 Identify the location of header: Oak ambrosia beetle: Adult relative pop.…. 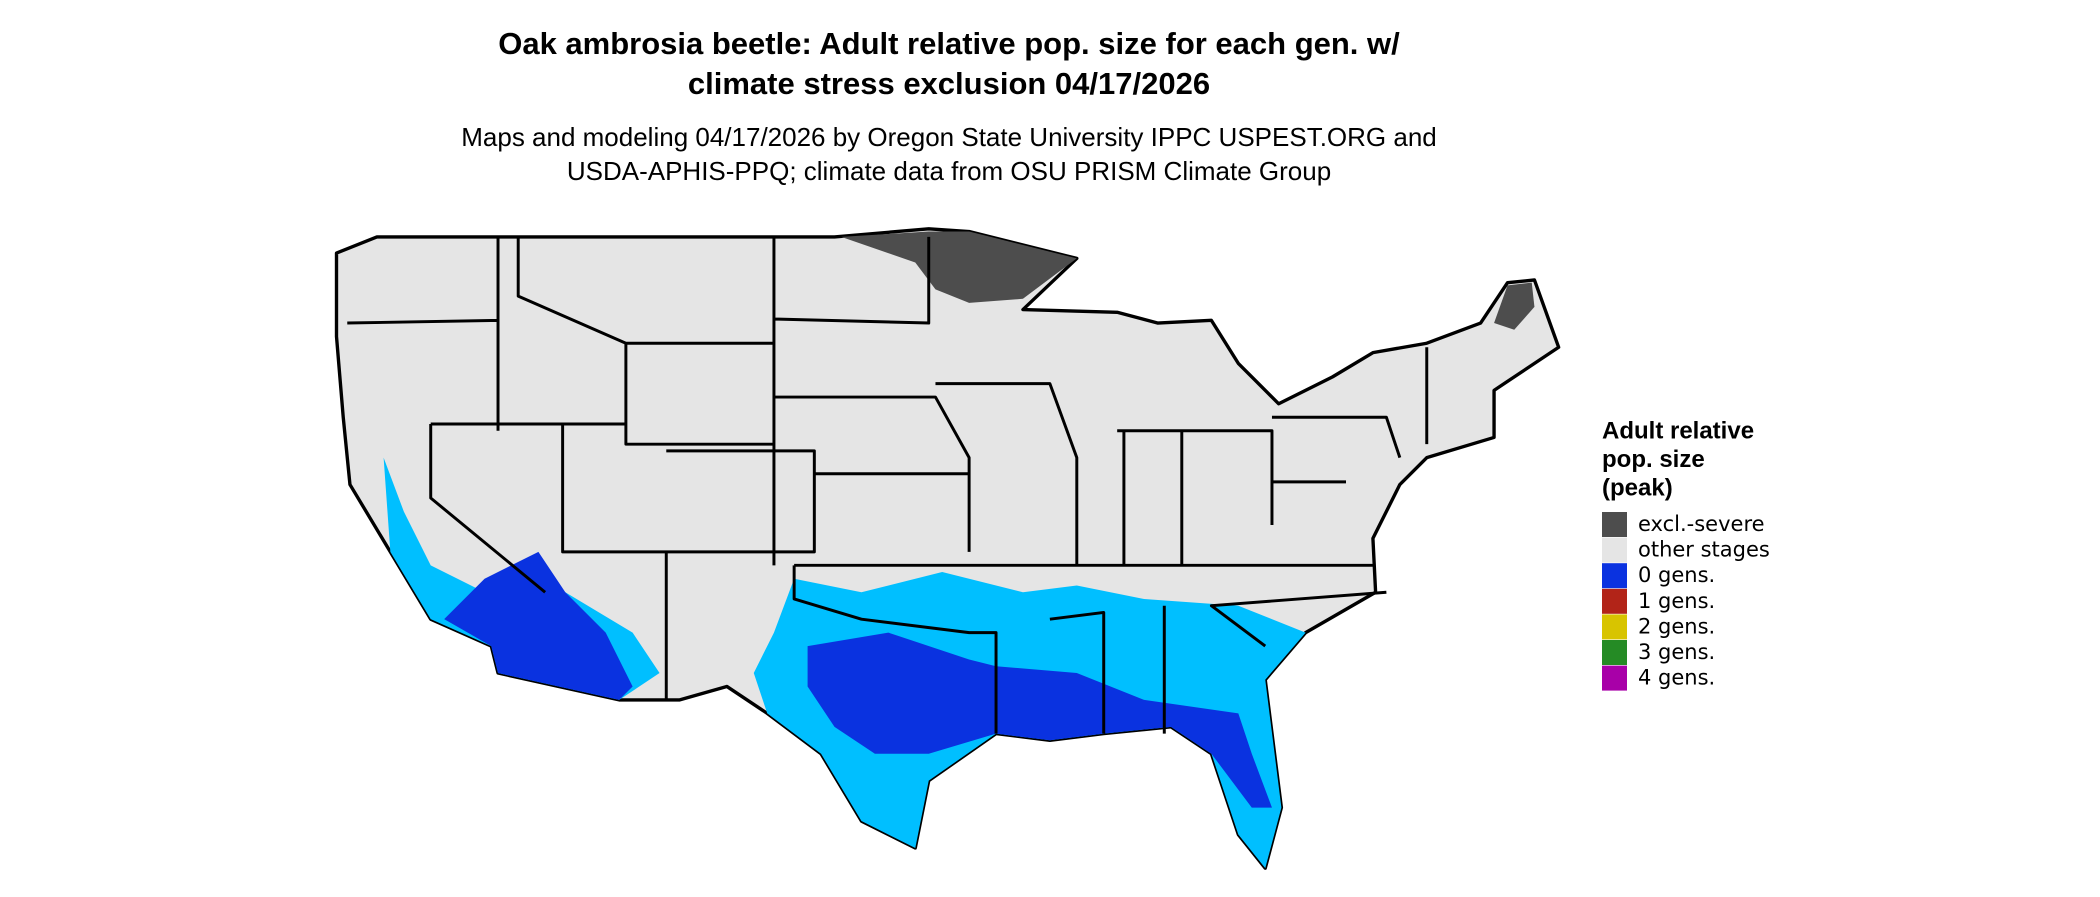
(949, 106).